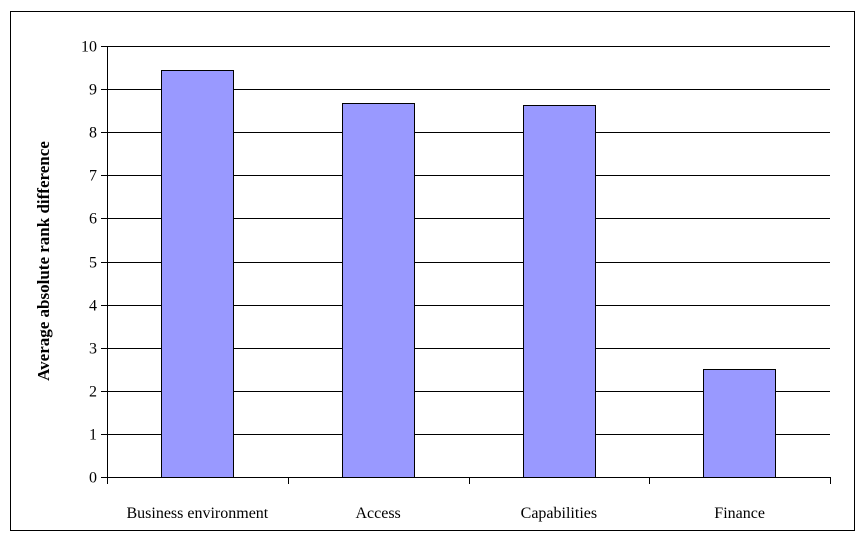 The width and height of the screenshot is (868, 538). What do you see at coordinates (93, 306) in the screenshot?
I see `y-tick-label: 4` at bounding box center [93, 306].